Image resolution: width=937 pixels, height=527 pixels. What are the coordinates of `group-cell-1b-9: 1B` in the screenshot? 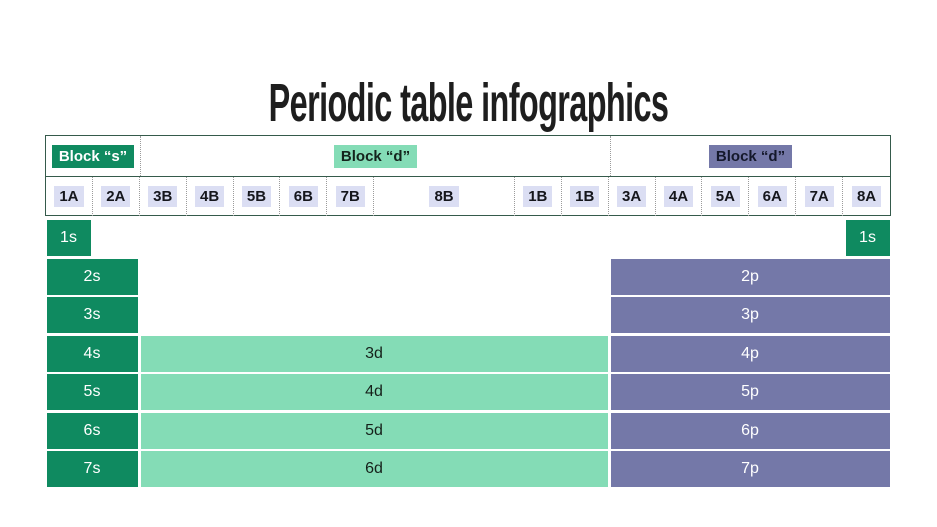 It's located at (585, 196).